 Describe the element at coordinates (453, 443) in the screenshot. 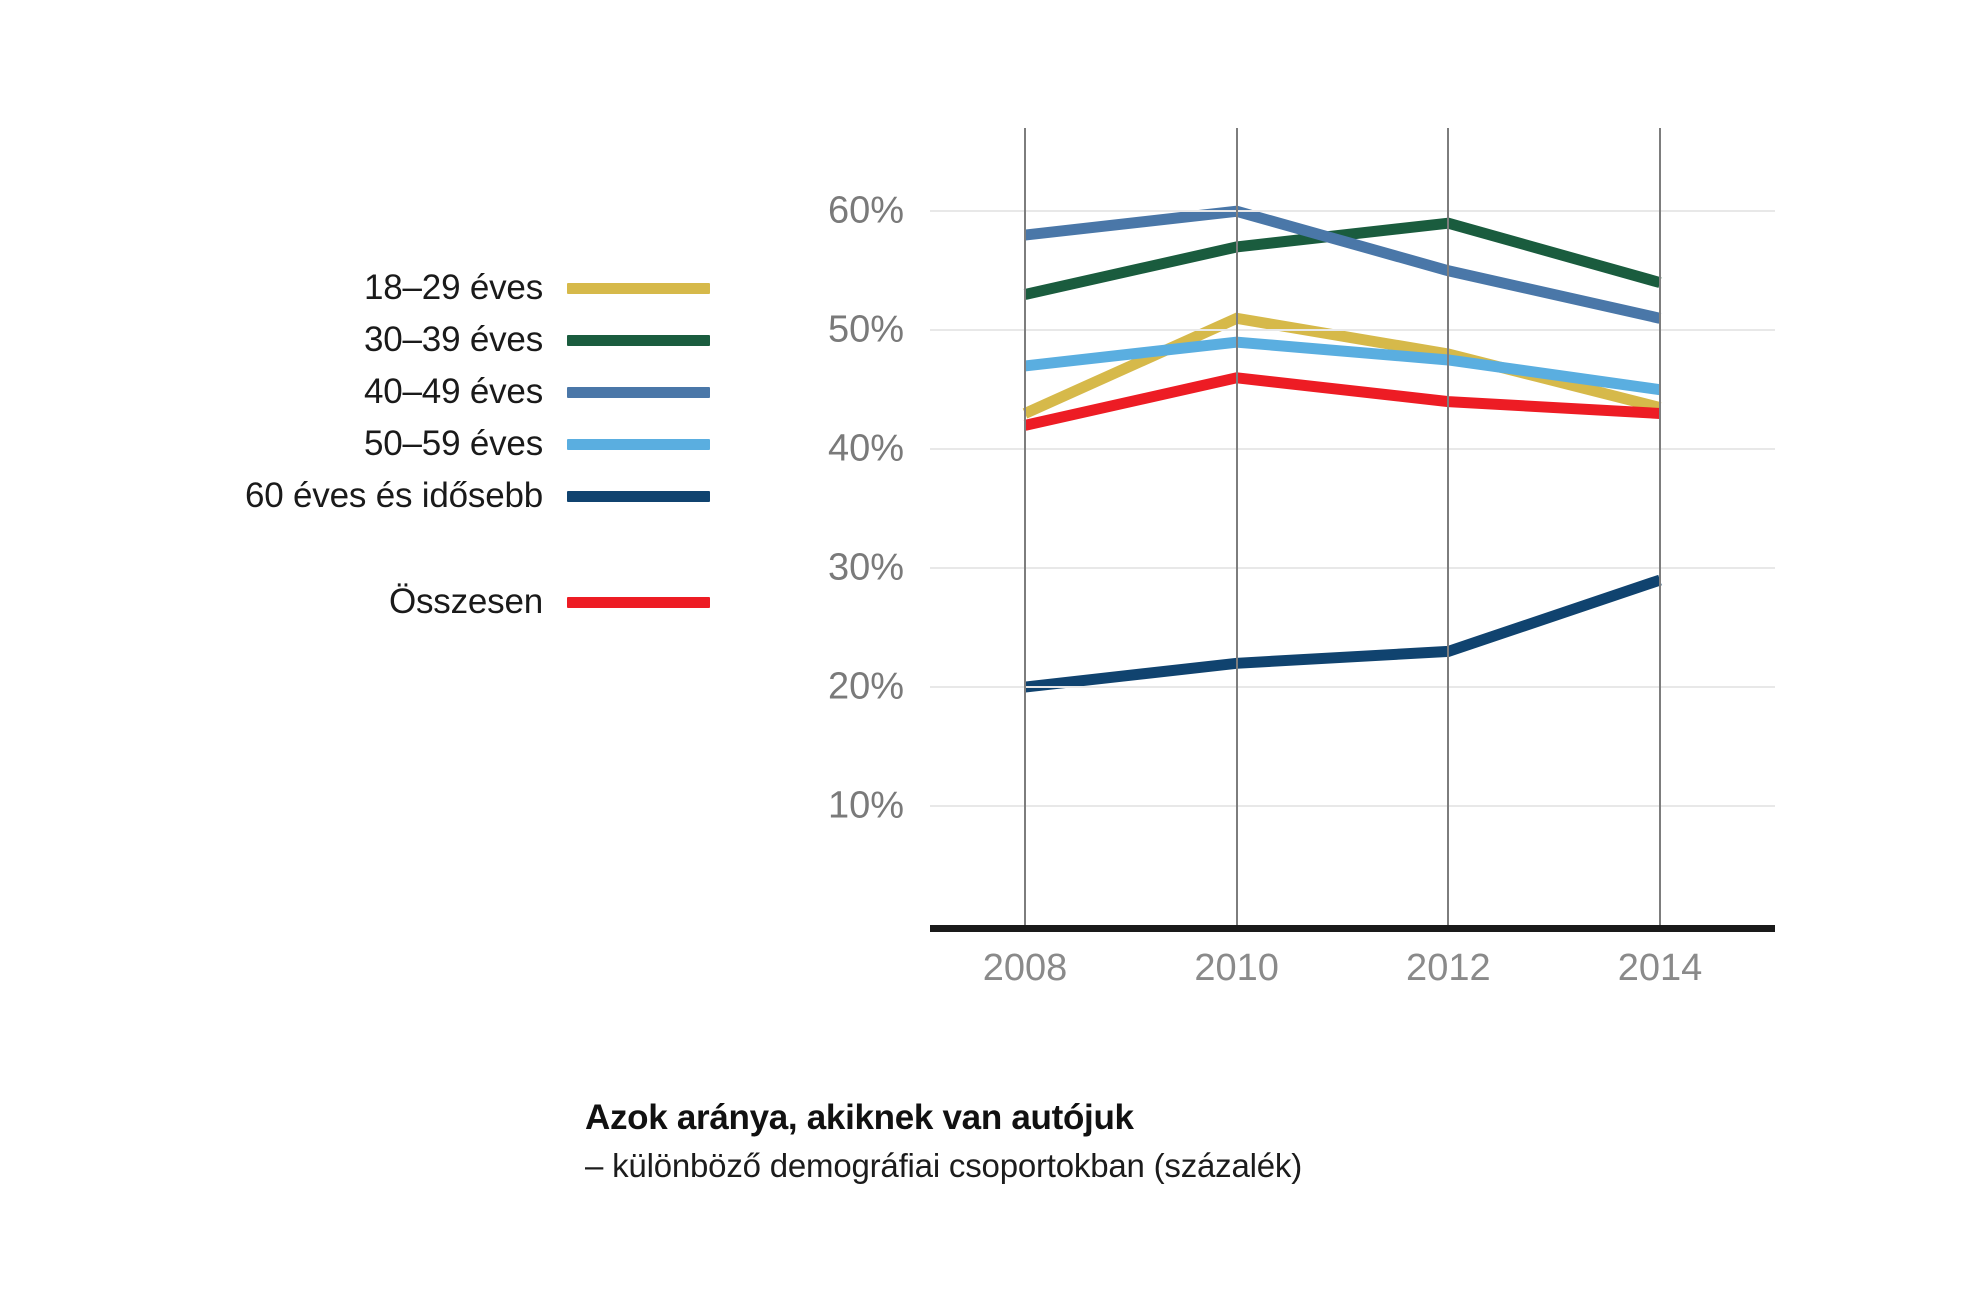

I see `legend-label: 50–59 éves` at that location.